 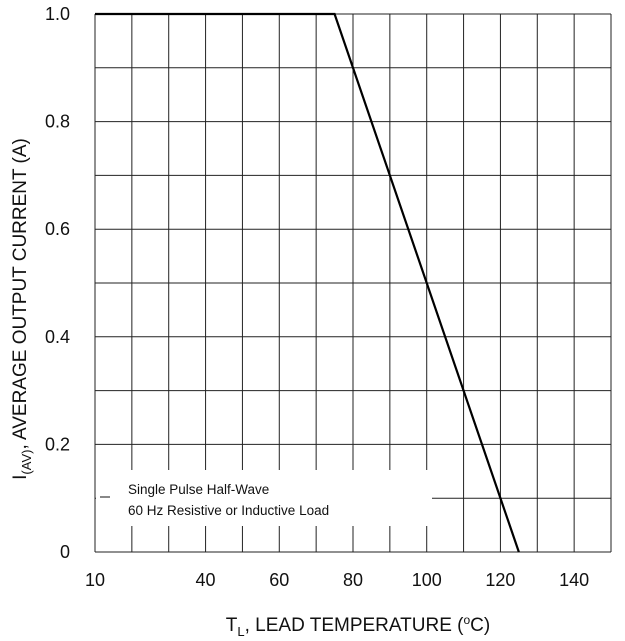 I want to click on annotation-line-1: Single Pulse Half-Wave, so click(x=198, y=489).